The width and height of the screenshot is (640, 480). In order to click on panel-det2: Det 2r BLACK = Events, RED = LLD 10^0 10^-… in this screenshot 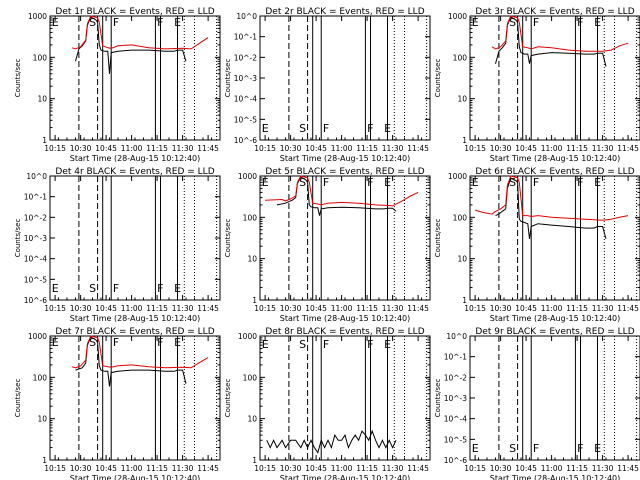, I will do `click(327, 85)`.